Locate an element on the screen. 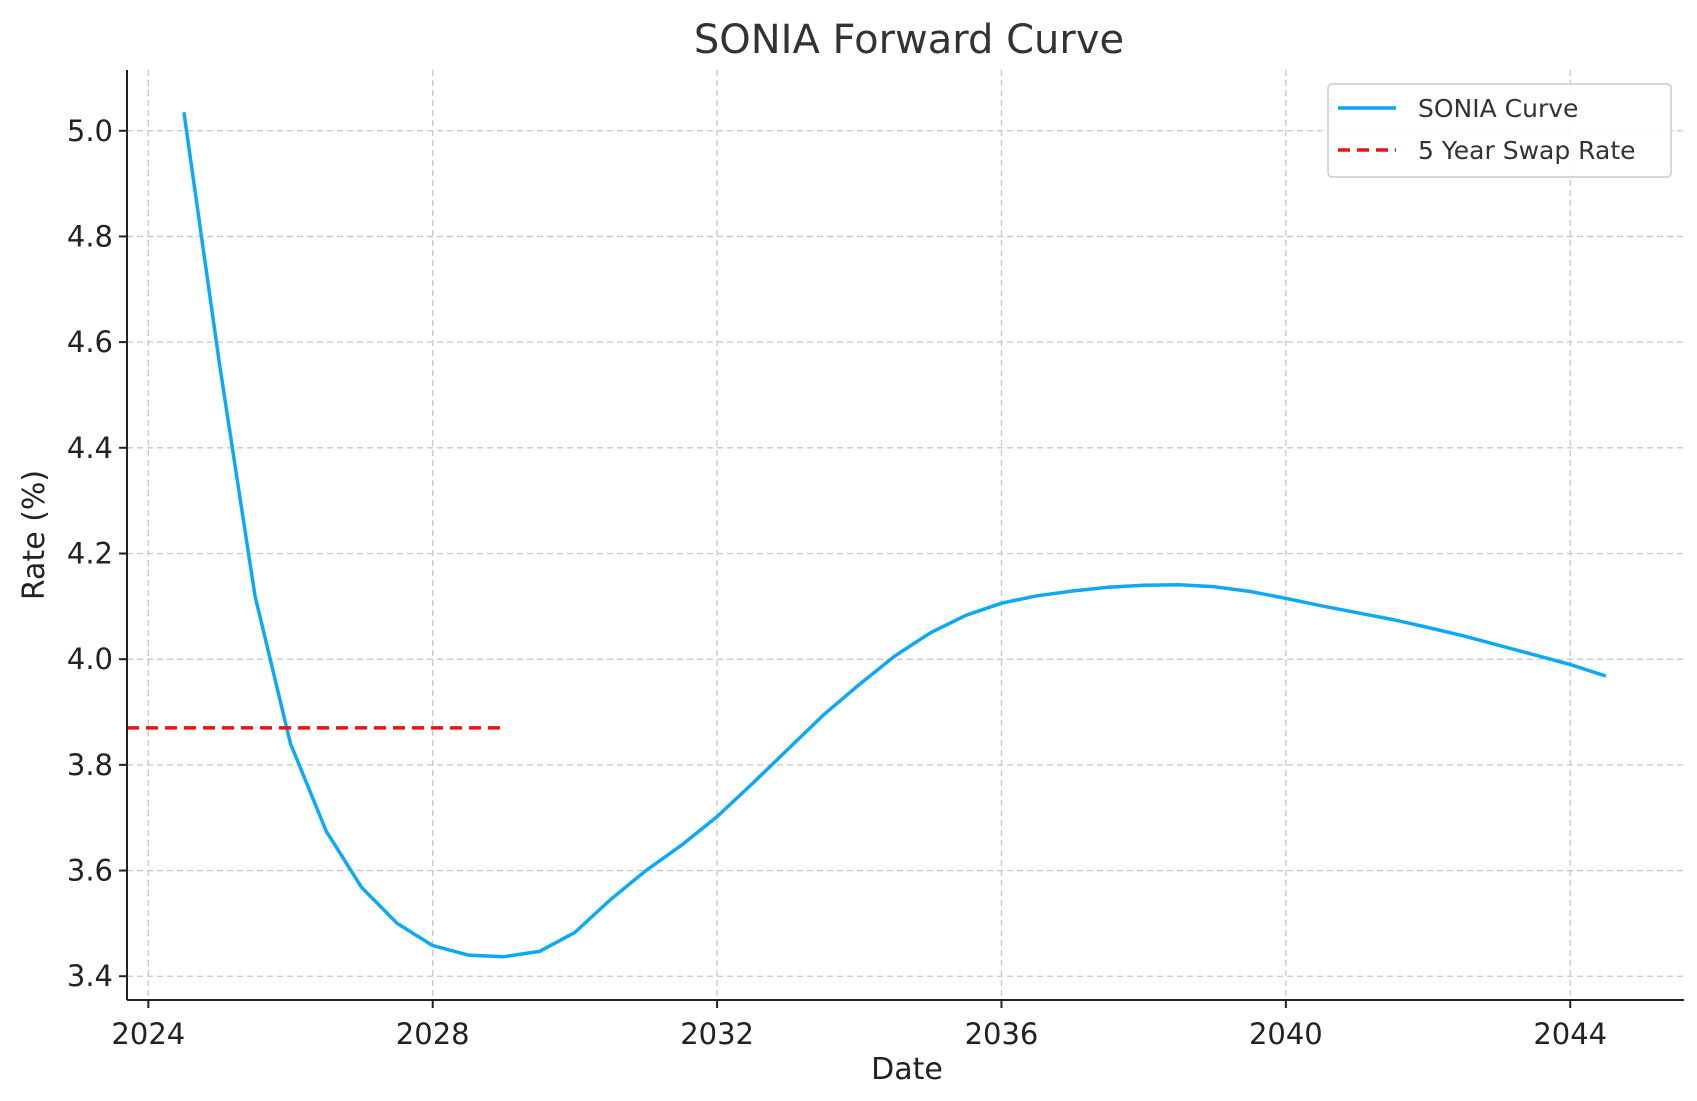  y-axis-ticks: 3.4 3.6 3.8 4.0 4.2 4.4 4.6 4.8 5.0 is located at coordinates (97, 553).